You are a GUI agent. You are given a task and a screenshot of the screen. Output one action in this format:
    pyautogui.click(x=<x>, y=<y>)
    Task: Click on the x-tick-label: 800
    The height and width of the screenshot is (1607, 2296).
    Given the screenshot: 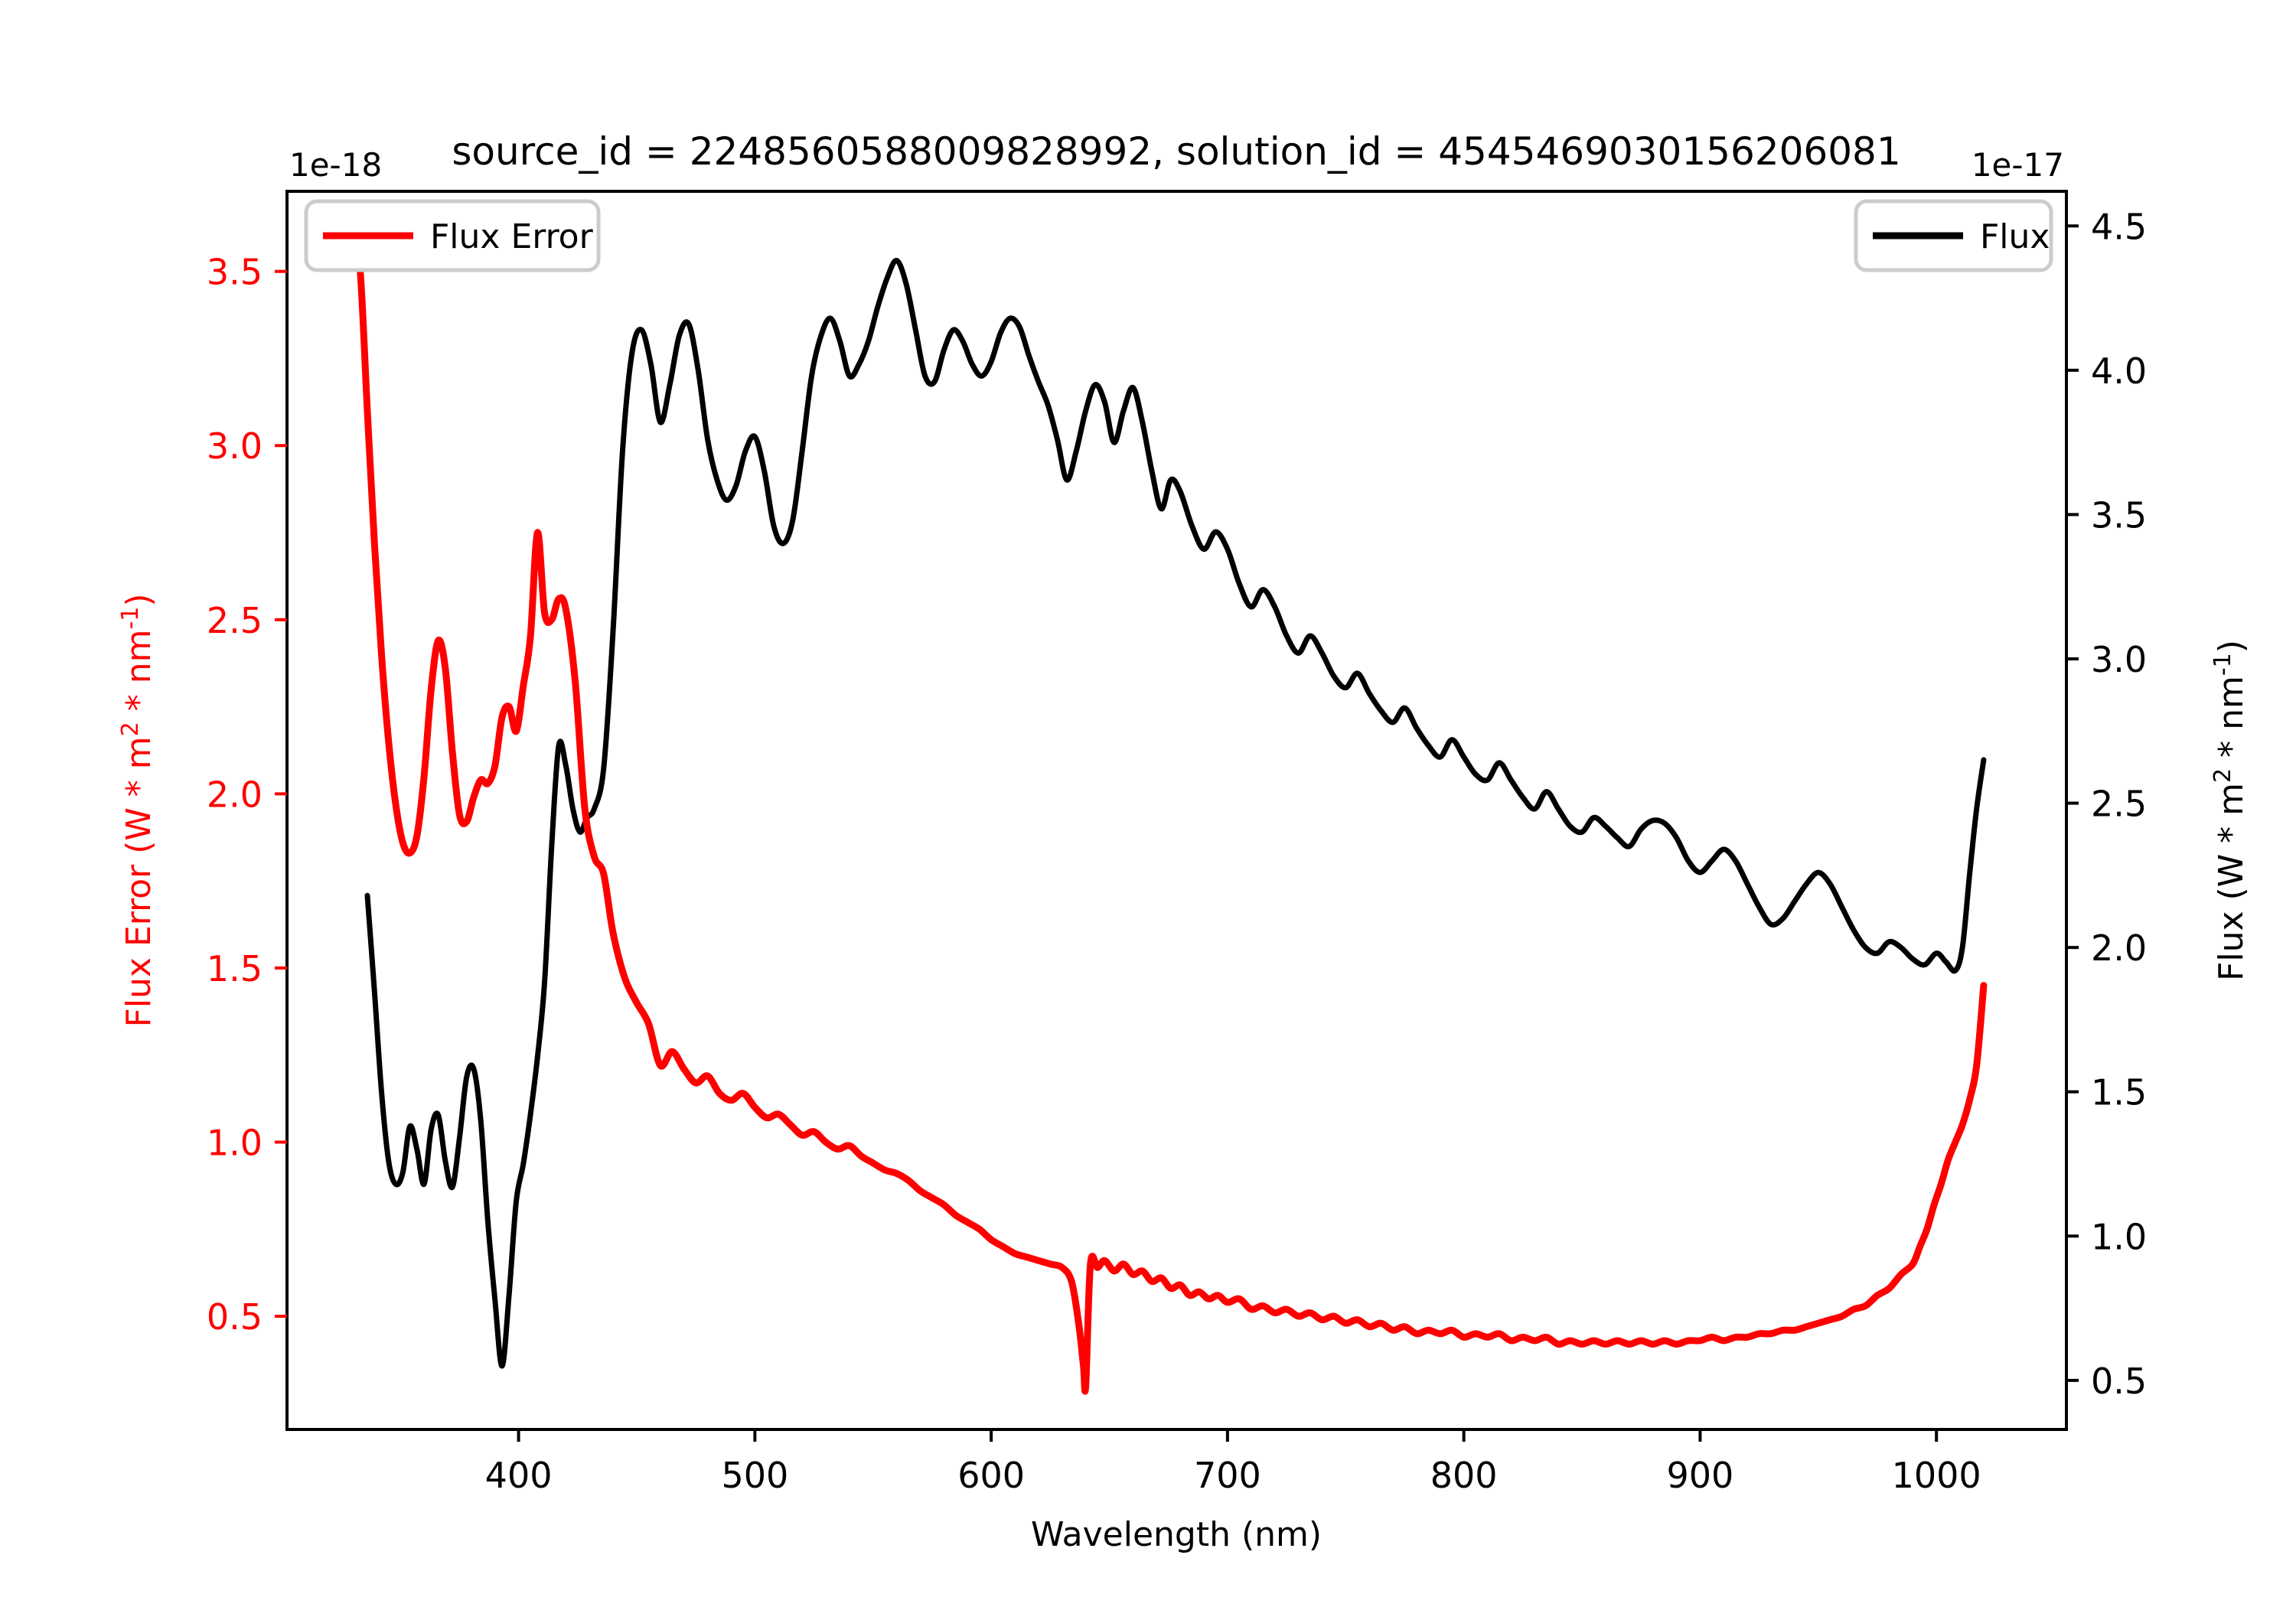 What is the action you would take?
    pyautogui.click(x=1464, y=1476)
    